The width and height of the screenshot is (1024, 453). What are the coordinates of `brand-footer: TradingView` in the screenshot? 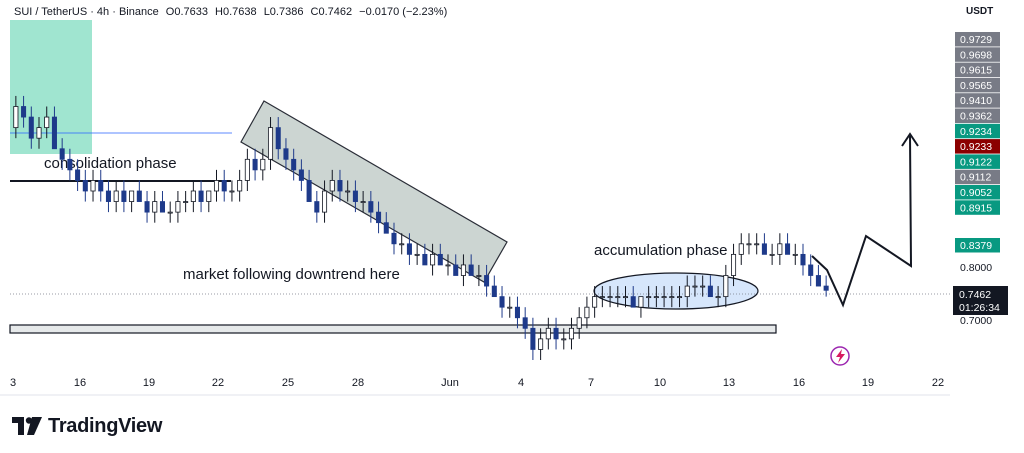 It's located at (87, 426).